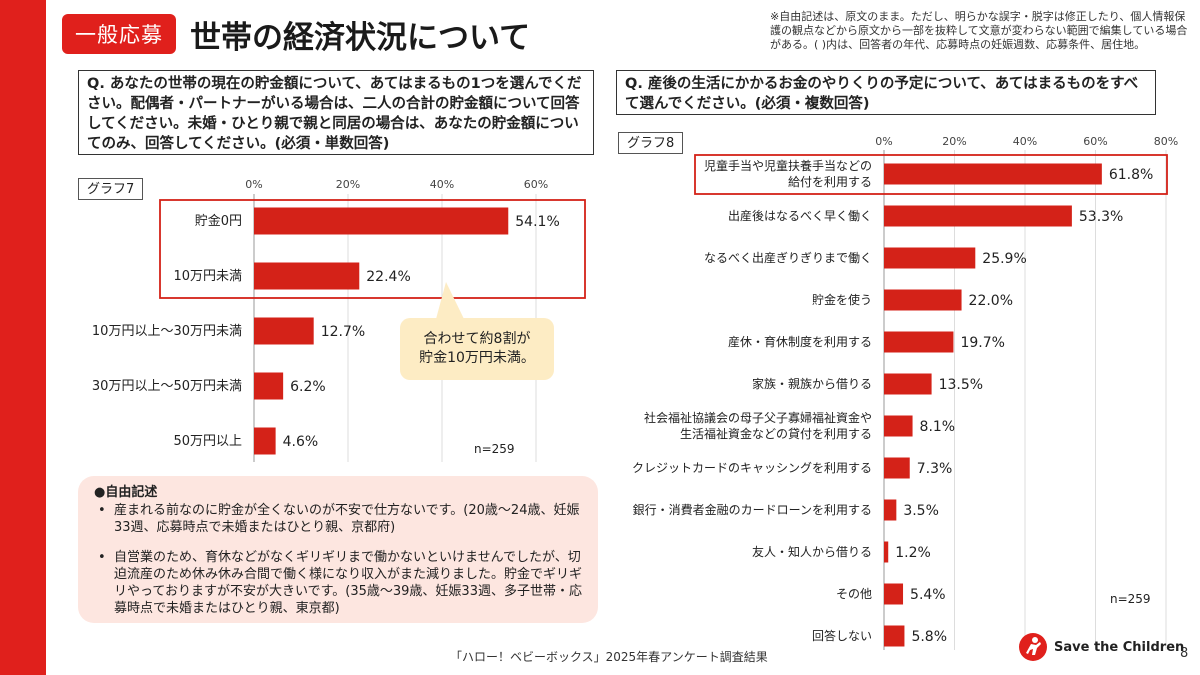  I want to click on plan-n-label: n=259, so click(1130, 599).